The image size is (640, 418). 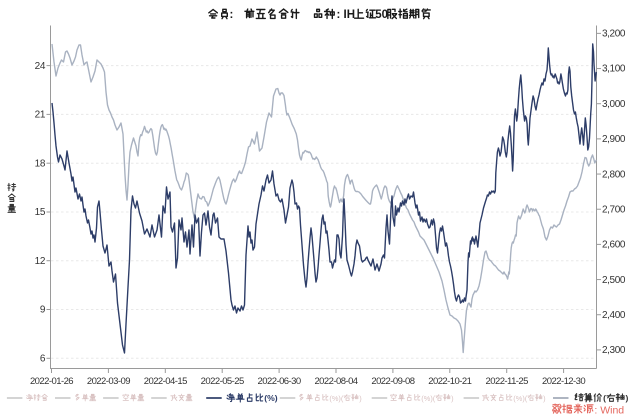 I want to click on svg-text: 2,300, so click(x=614, y=350).